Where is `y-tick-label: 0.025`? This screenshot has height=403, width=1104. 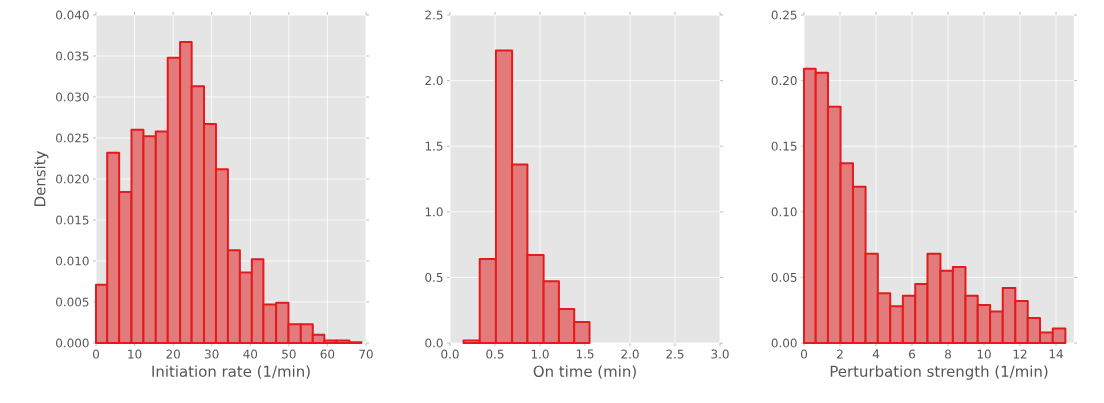
y-tick-label: 0.025 is located at coordinates (72, 138).